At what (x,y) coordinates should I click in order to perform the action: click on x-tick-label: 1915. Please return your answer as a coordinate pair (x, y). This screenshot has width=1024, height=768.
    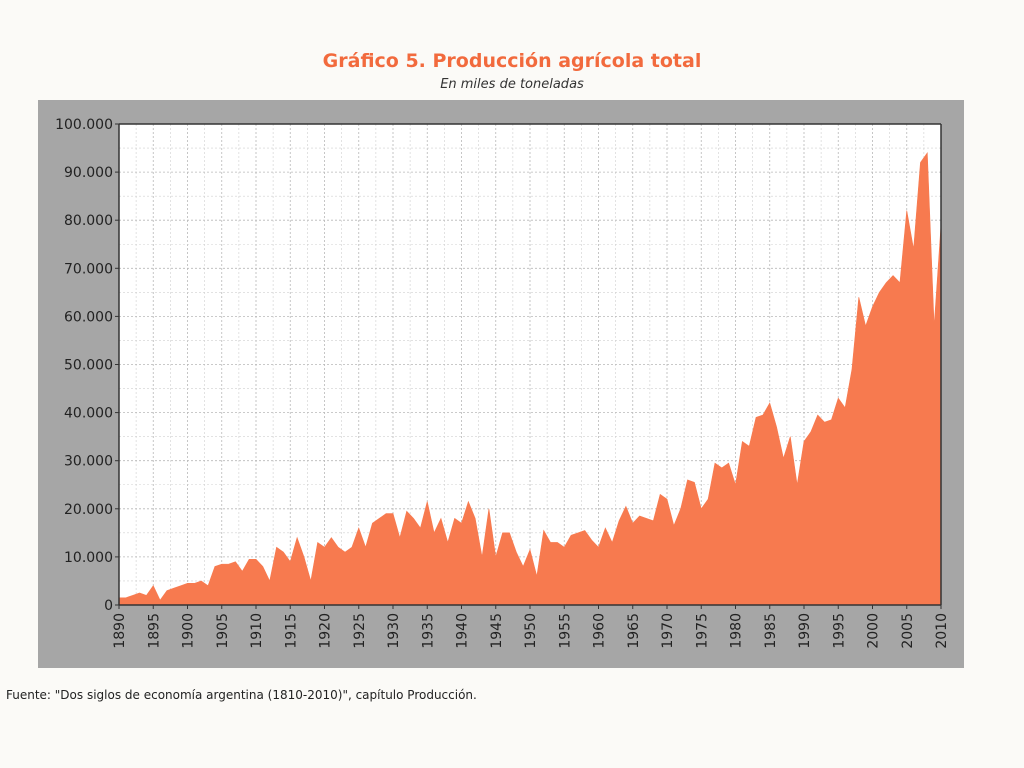
    Looking at the image, I should click on (291, 631).